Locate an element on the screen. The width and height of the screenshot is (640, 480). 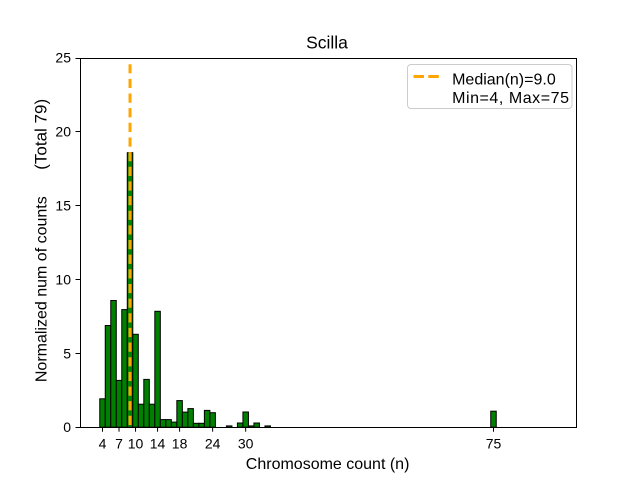
svg-text: (Total 79) is located at coordinates (41, 134).